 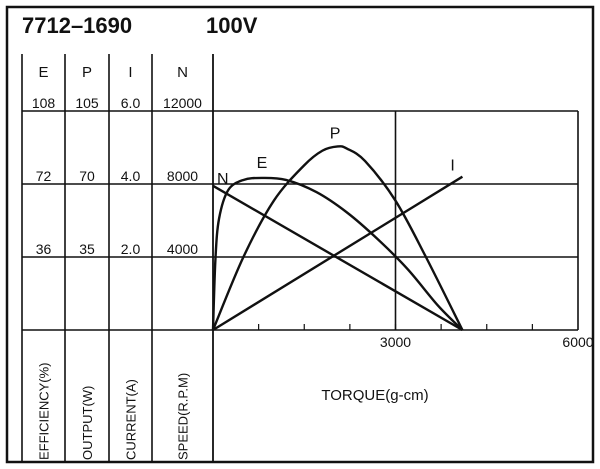 What do you see at coordinates (87, 423) in the screenshot?
I see `axis-title-p: OUTPUT(W)` at bounding box center [87, 423].